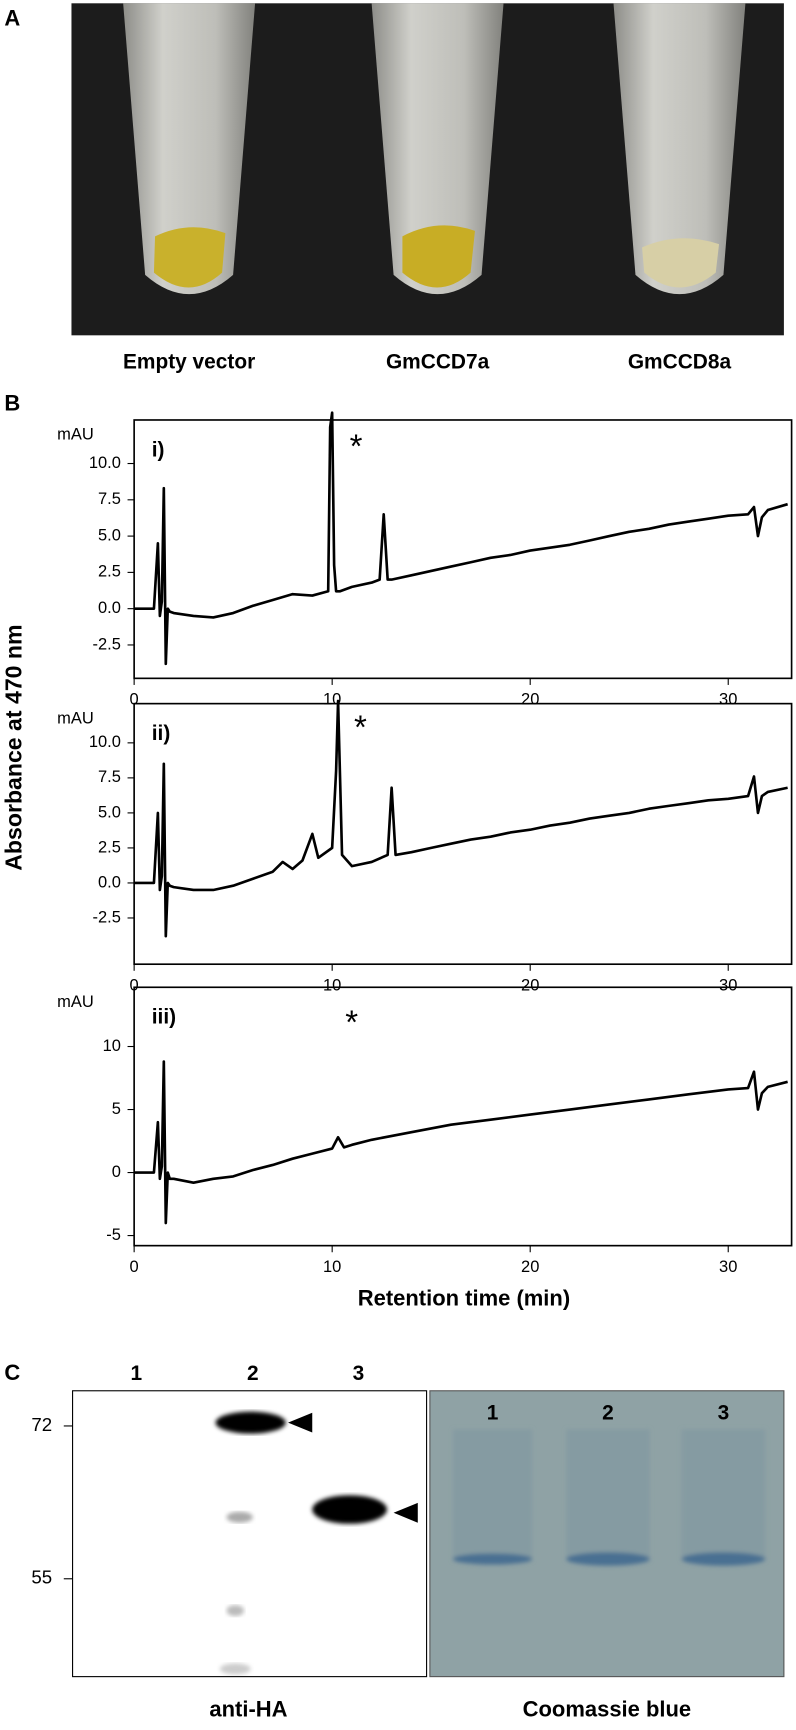 The height and width of the screenshot is (1730, 796). Describe the element at coordinates (41, 1424) in the screenshot. I see `marker-label: 72` at that location.